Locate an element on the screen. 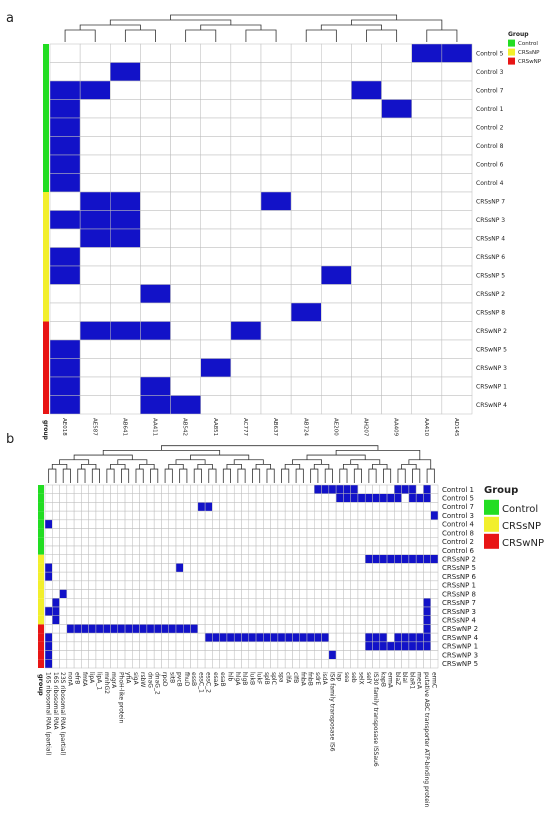 The width and height of the screenshot is (550, 825). column-label: splB is located at coordinates (266, 678).